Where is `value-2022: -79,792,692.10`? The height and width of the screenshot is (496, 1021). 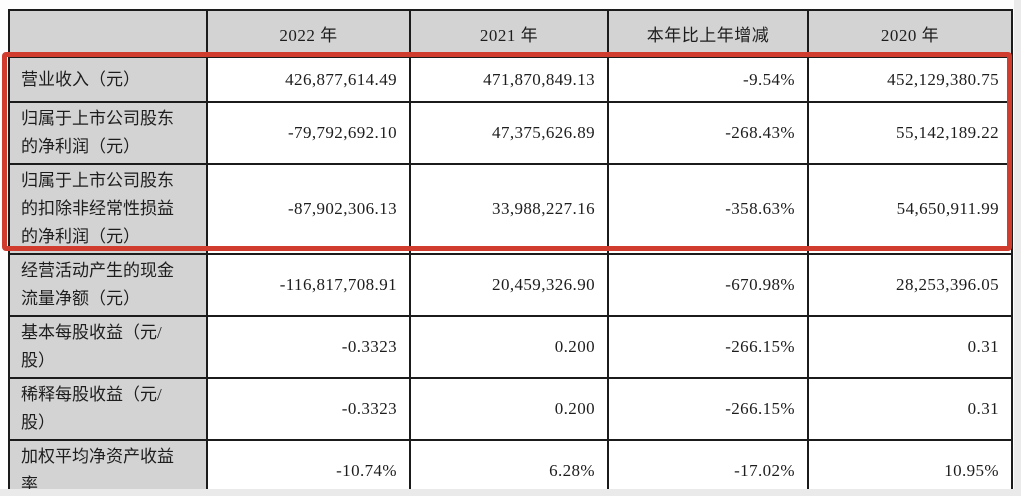
value-2022: -79,792,692.10 is located at coordinates (308, 133).